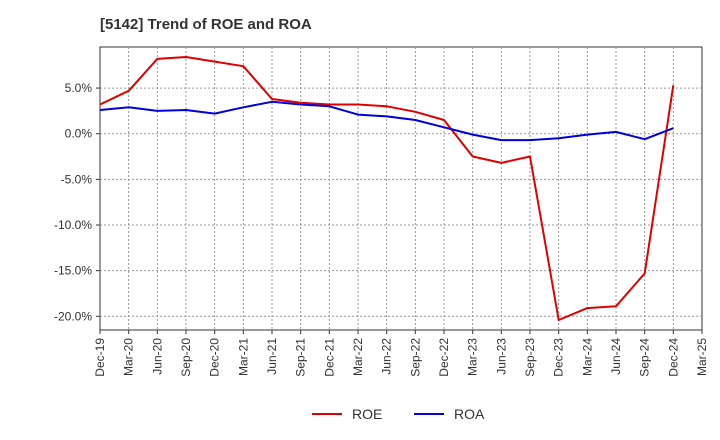 Image resolution: width=720 pixels, height=440 pixels. Describe the element at coordinates (501, 356) in the screenshot. I see `x-tick-label: Jun-23` at that location.